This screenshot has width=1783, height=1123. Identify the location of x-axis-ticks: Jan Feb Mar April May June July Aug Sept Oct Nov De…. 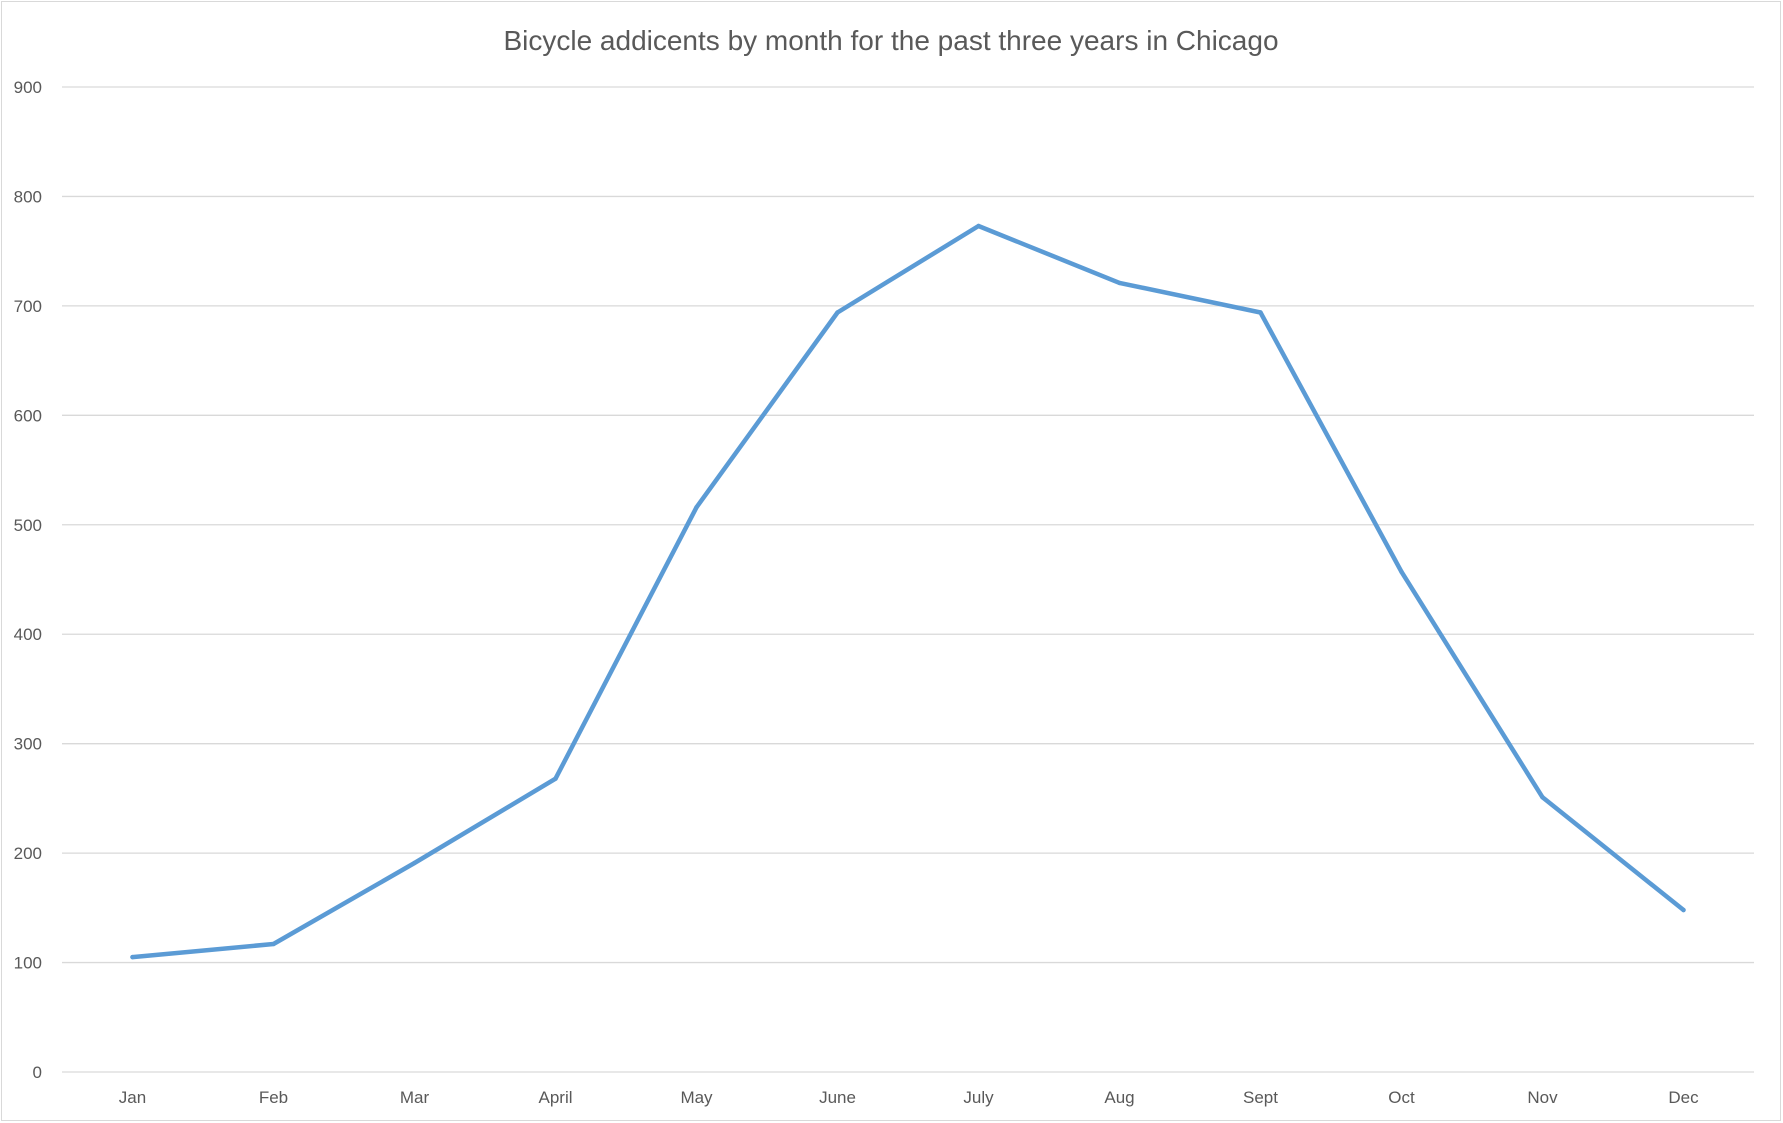
(909, 1097).